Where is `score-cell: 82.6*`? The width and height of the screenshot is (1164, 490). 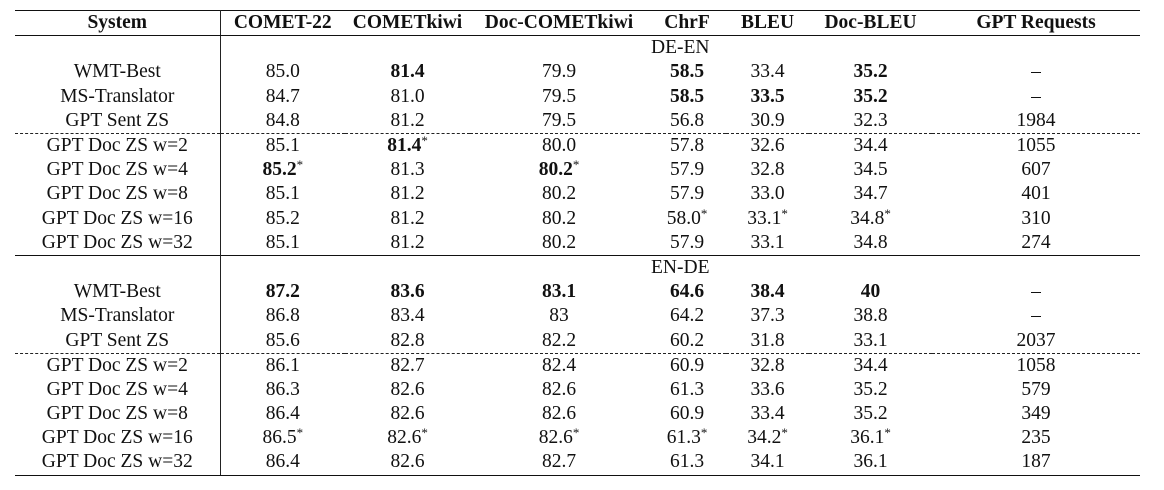
score-cell: 82.6* is located at coordinates (407, 438).